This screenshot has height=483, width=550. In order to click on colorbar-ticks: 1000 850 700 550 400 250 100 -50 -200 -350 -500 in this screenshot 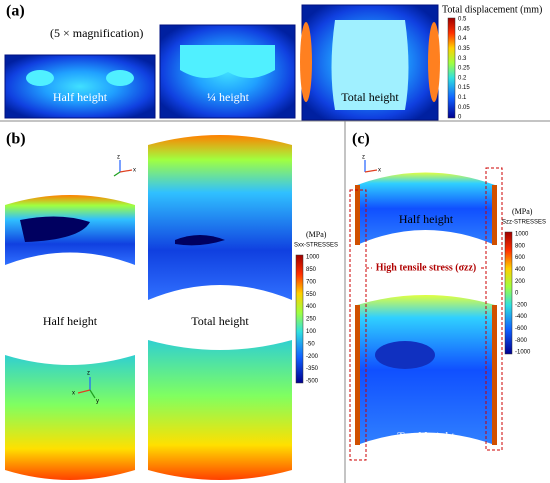, I will do `click(313, 320)`.